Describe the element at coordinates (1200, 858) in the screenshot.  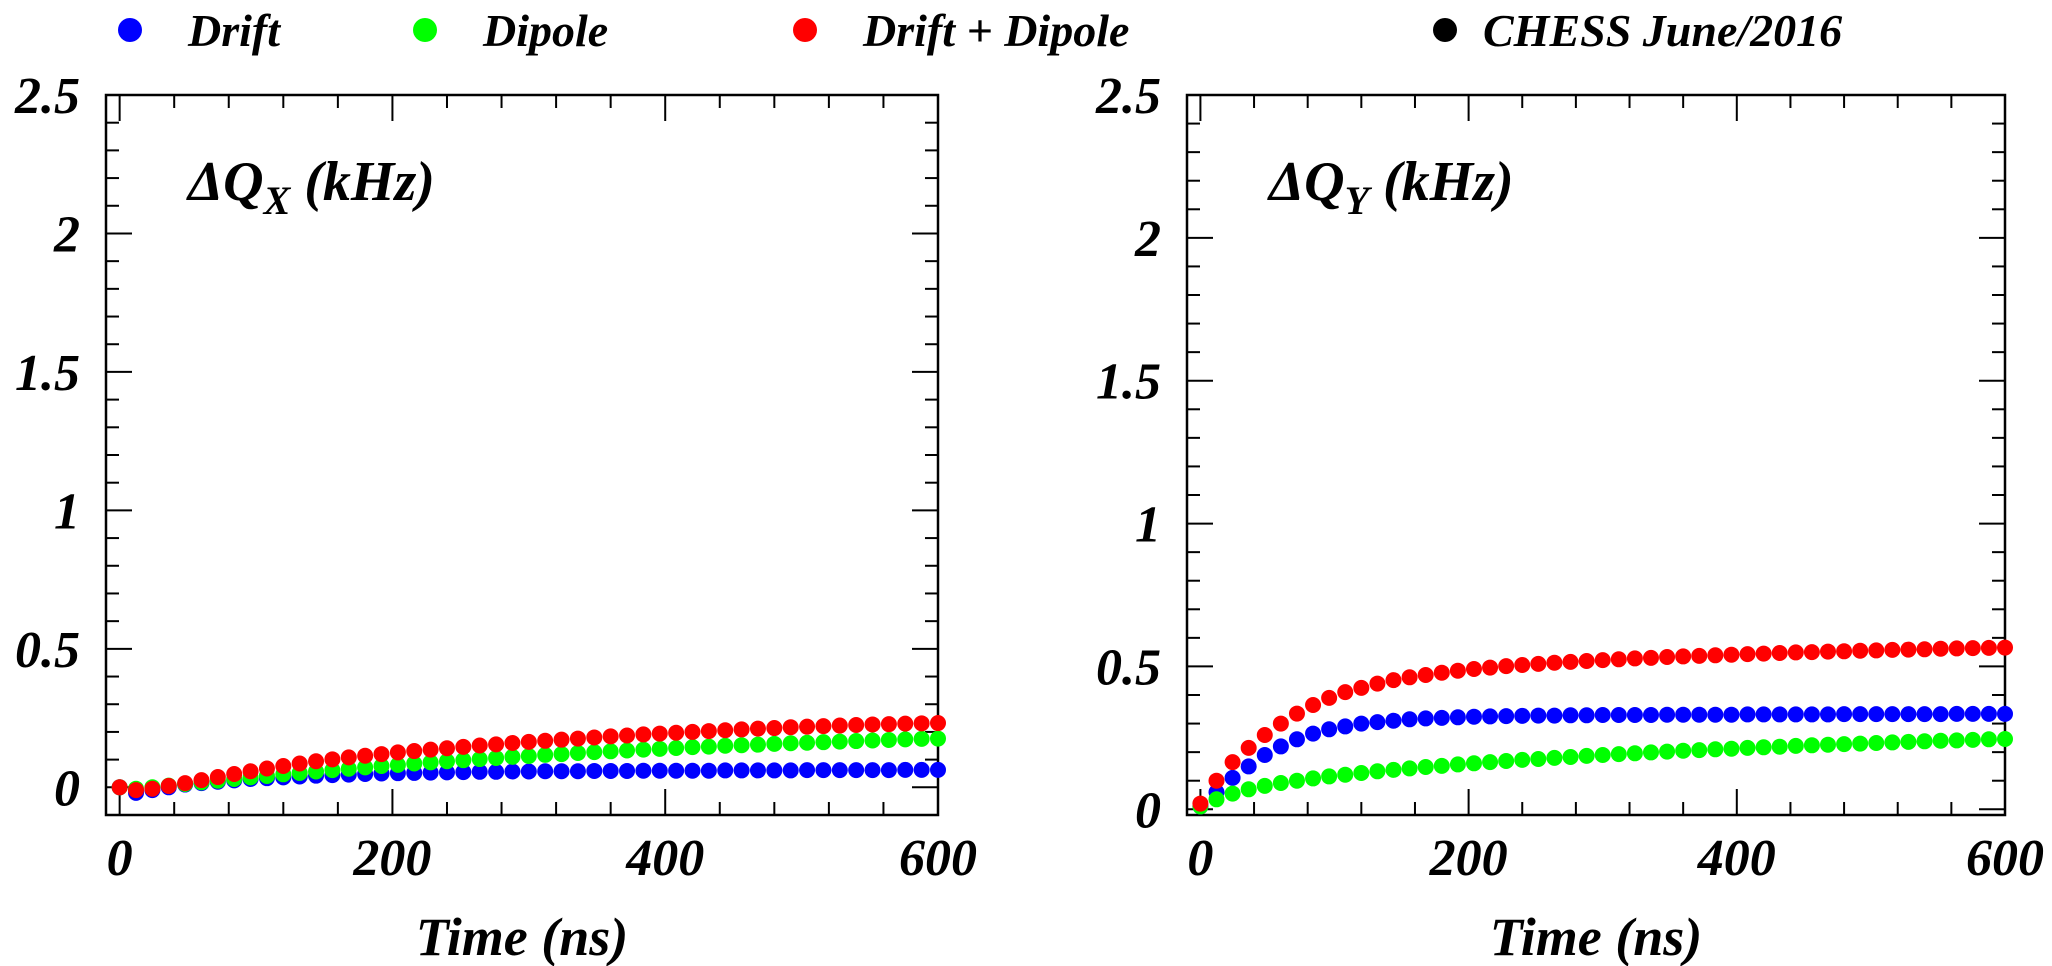
I see `x-tick-label: 0` at that location.